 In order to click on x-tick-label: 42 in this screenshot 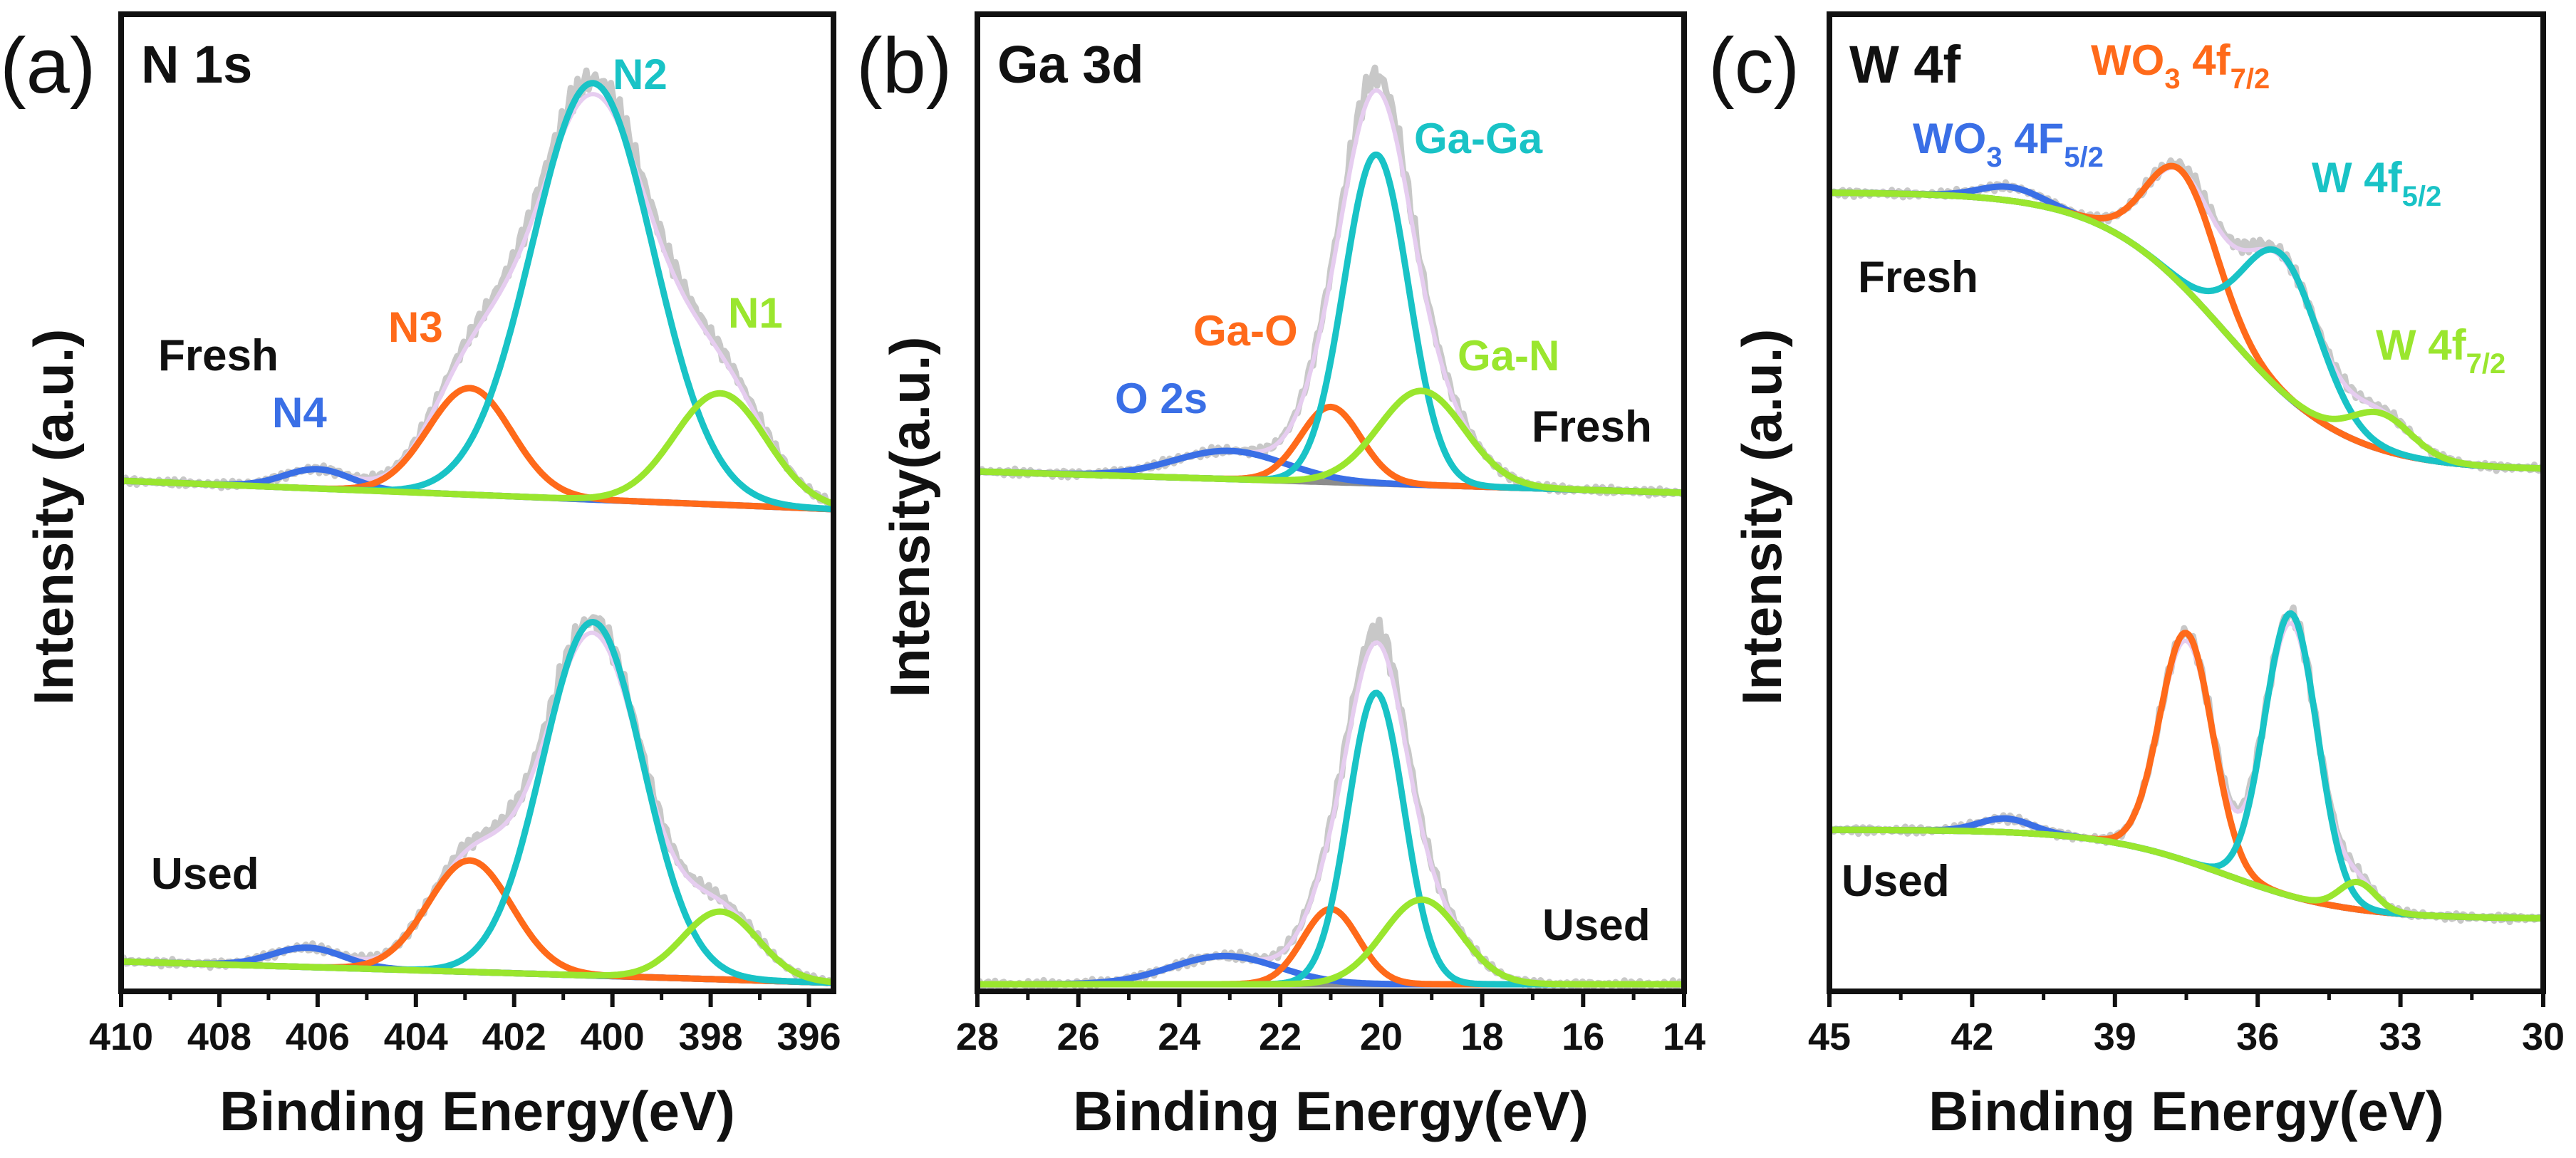, I will do `click(1972, 1037)`.